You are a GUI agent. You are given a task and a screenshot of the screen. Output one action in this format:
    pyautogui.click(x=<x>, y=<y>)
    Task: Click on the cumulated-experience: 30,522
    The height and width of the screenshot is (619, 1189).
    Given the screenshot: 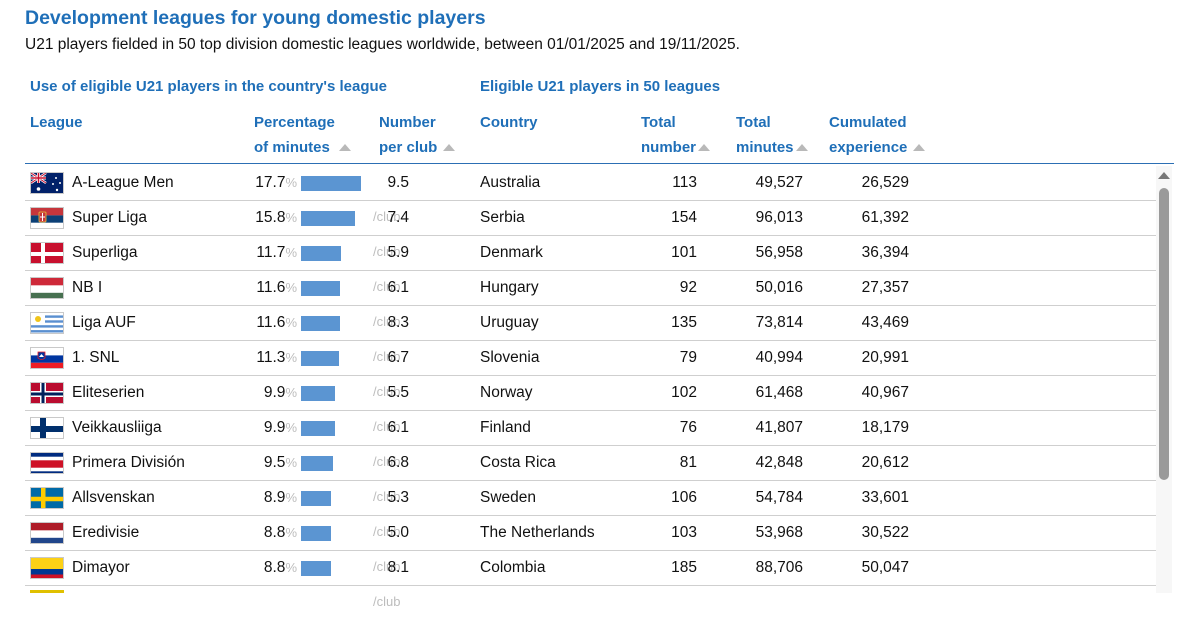 What is the action you would take?
    pyautogui.click(x=885, y=532)
    